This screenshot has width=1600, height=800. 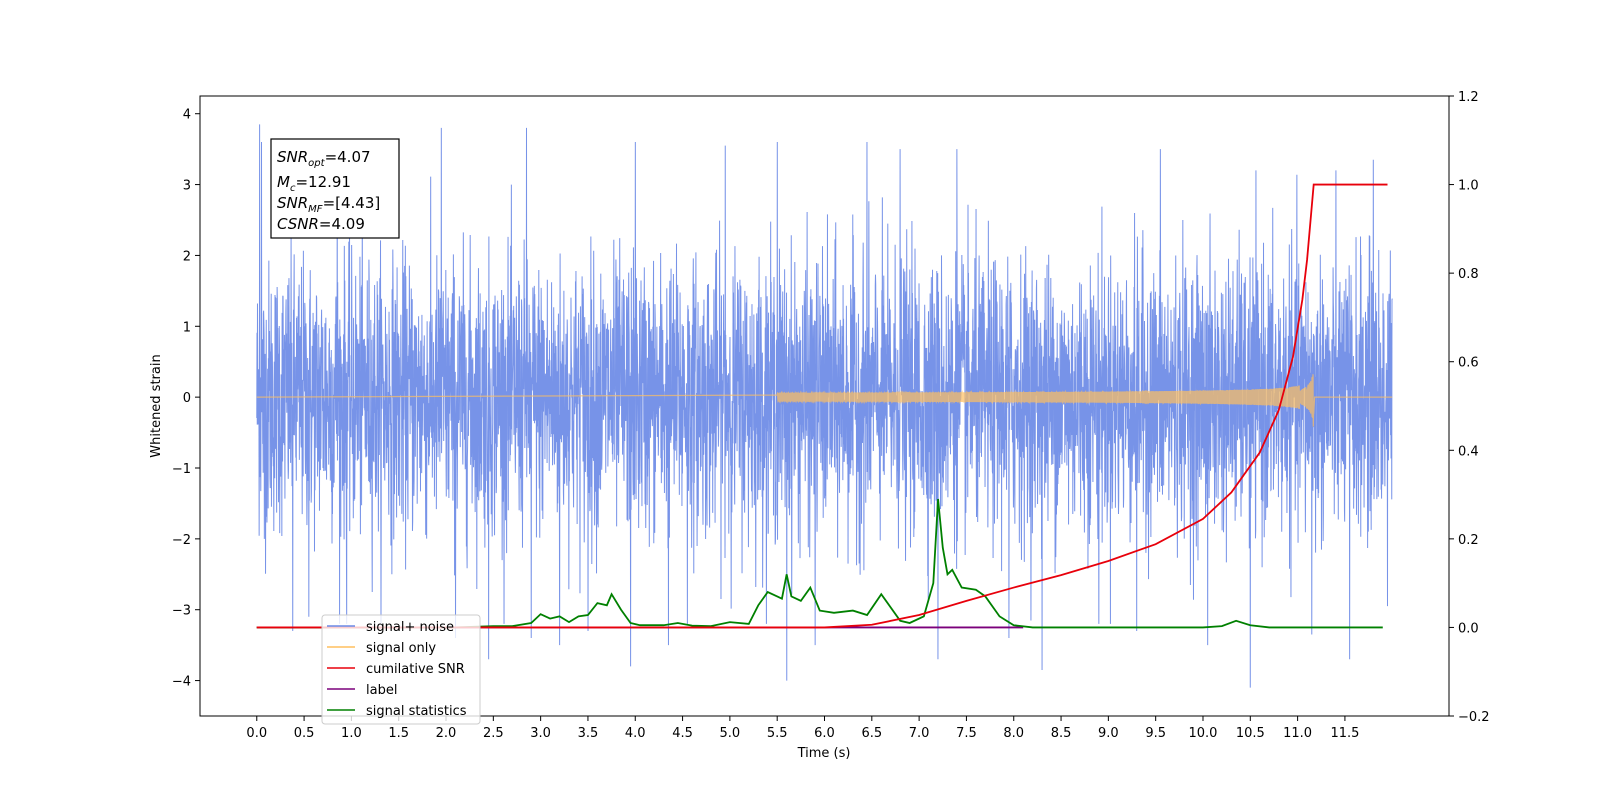 I want to click on x-tick-label: 2.0, so click(x=446, y=733).